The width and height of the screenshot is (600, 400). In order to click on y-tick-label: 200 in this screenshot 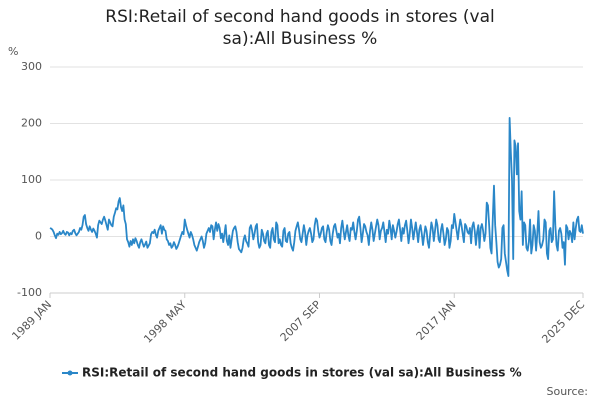, I will do `click(31, 123)`.